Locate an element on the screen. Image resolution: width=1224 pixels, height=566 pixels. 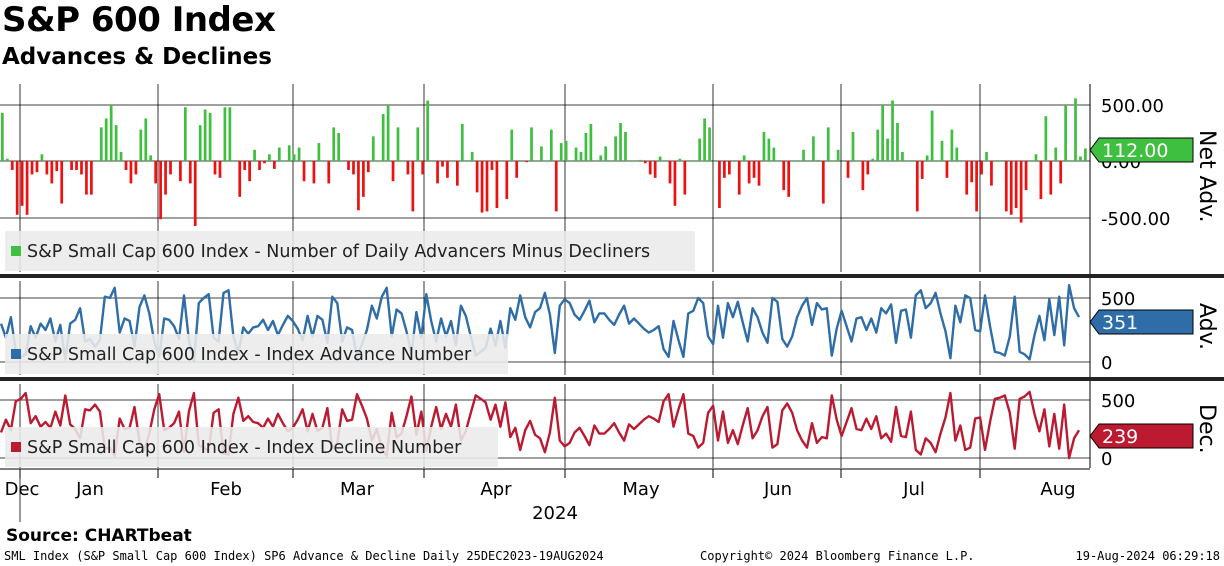
legend-advance-swatch is located at coordinates (16, 354).